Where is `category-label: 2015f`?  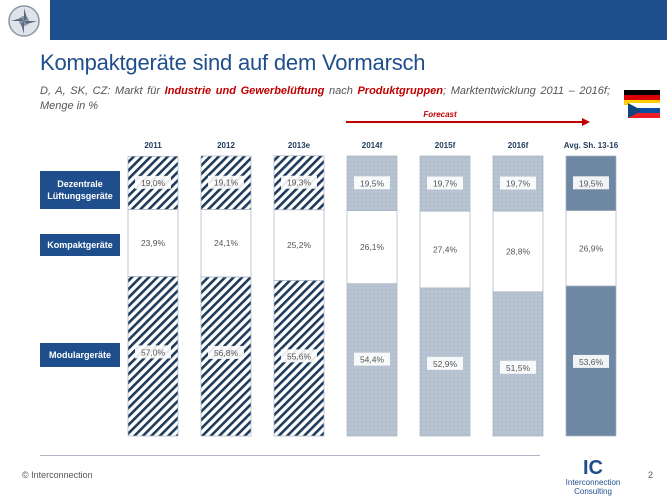 category-label: 2015f is located at coordinates (445, 145).